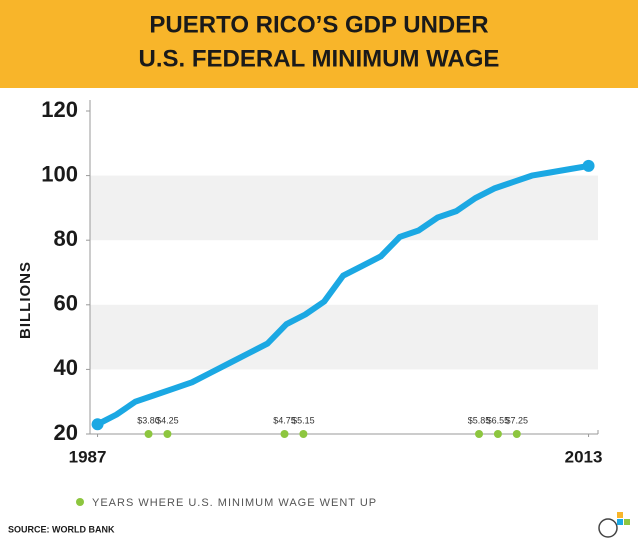  I want to click on wage-label: $3.80, so click(148, 420).